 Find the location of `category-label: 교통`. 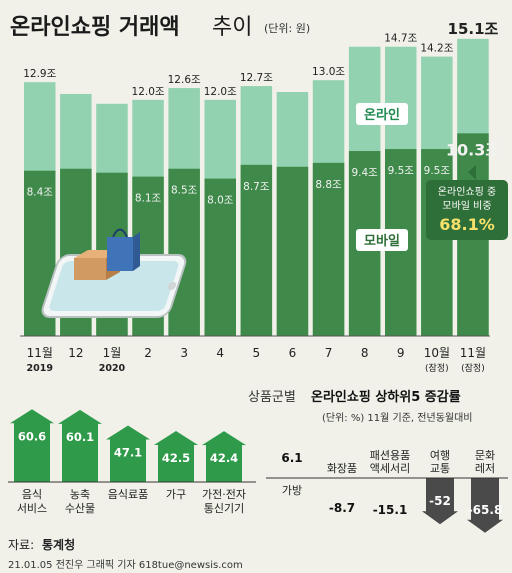

category-label: 교통 is located at coordinates (440, 468).